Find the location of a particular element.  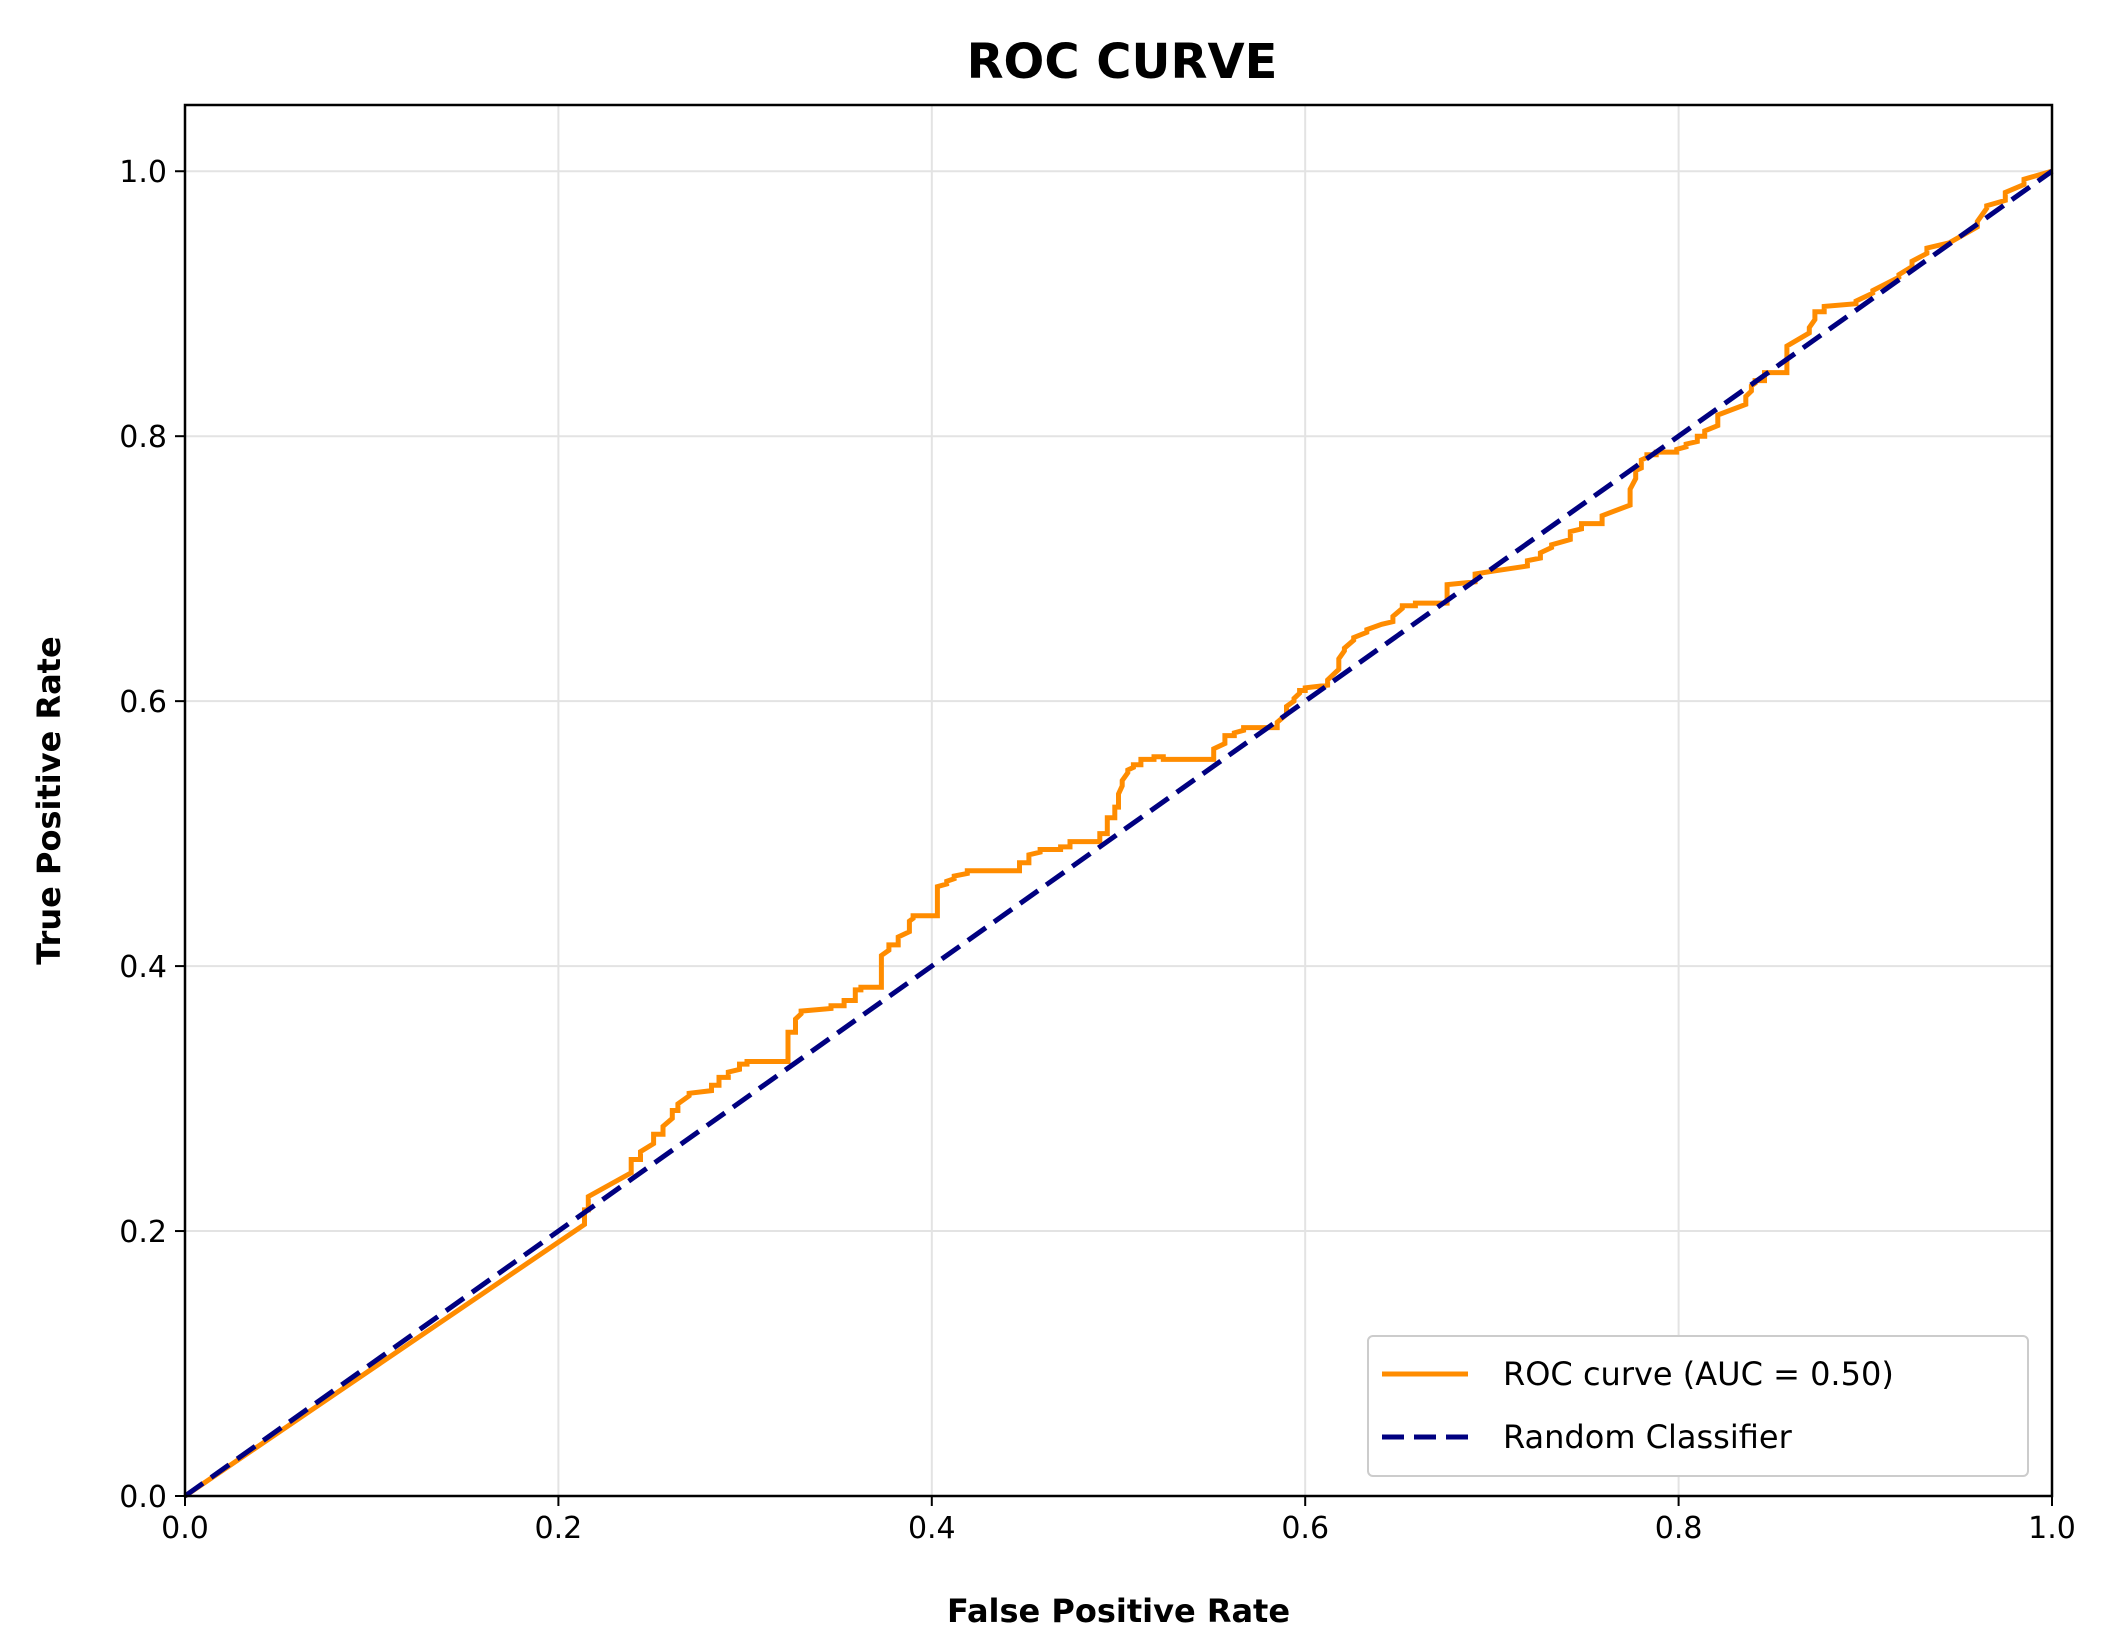

y-tick-label: 0.8 is located at coordinates (143, 437).